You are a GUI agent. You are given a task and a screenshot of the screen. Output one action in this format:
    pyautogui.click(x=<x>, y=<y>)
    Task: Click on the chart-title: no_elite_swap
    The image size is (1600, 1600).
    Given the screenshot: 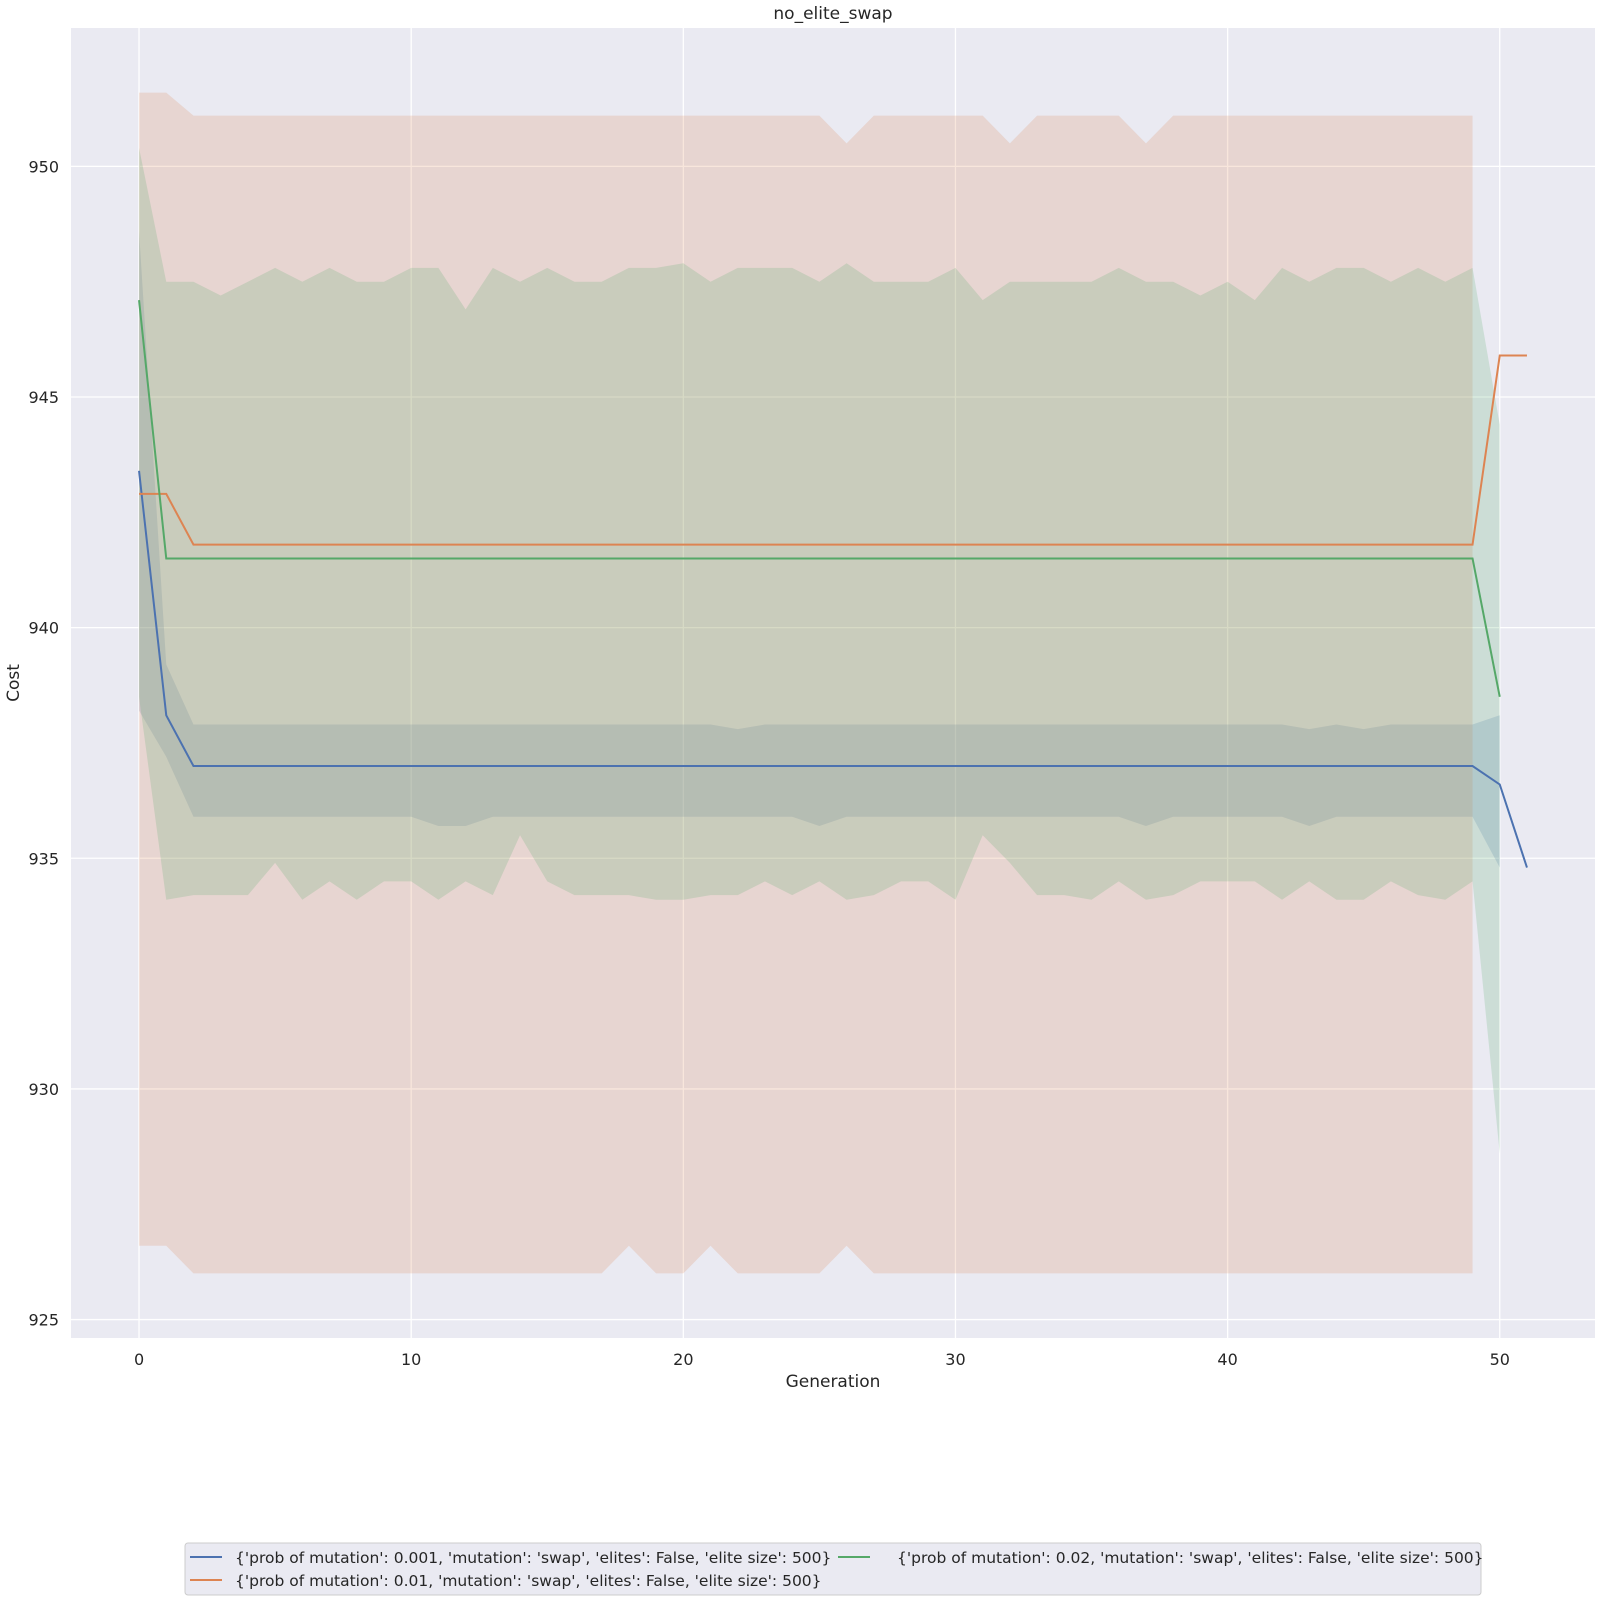 What is the action you would take?
    pyautogui.click(x=832, y=14)
    